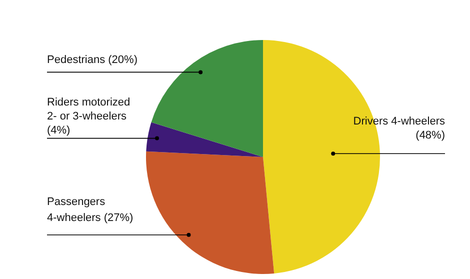 The height and width of the screenshot is (279, 470). What do you see at coordinates (90, 210) in the screenshot?
I see `slice-label: Passengers 4-wheelers (27%)` at bounding box center [90, 210].